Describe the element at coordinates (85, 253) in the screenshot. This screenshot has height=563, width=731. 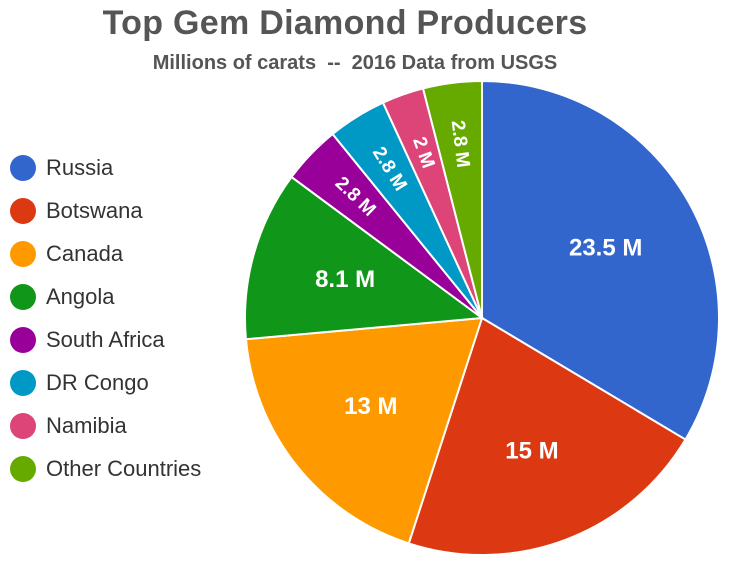
I see `legend-label: Canada` at that location.